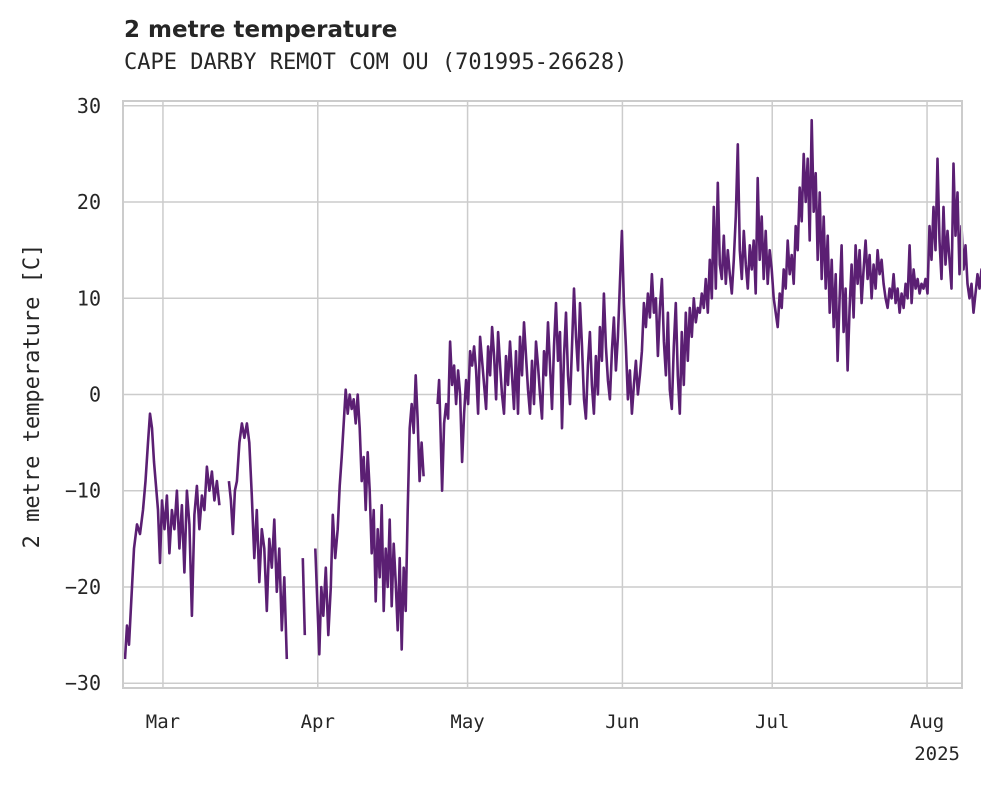  Describe the element at coordinates (318, 722) in the screenshot. I see `x-tick-label: Apr` at that location.